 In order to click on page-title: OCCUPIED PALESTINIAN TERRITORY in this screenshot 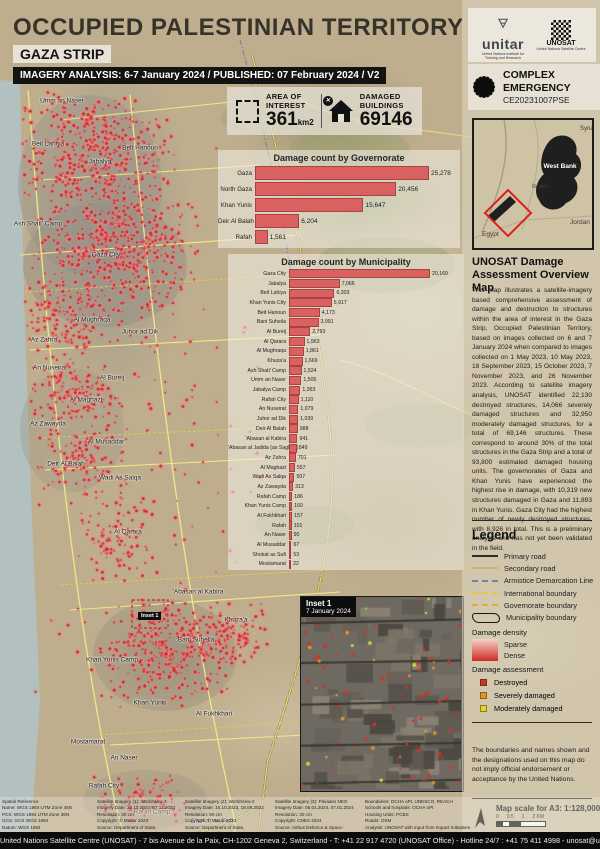, I will do `click(238, 27)`.